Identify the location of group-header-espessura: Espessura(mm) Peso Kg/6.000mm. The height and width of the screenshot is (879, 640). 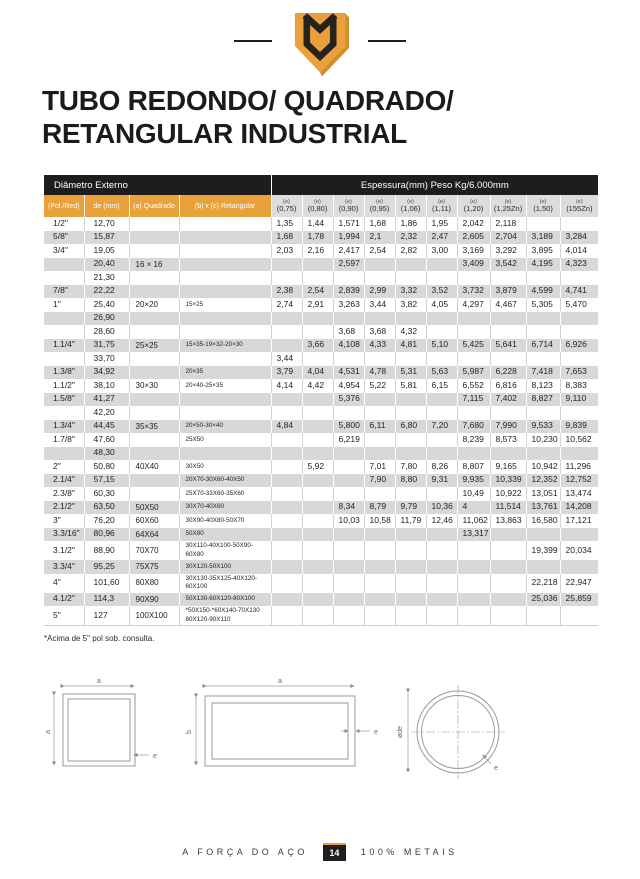
(435, 185).